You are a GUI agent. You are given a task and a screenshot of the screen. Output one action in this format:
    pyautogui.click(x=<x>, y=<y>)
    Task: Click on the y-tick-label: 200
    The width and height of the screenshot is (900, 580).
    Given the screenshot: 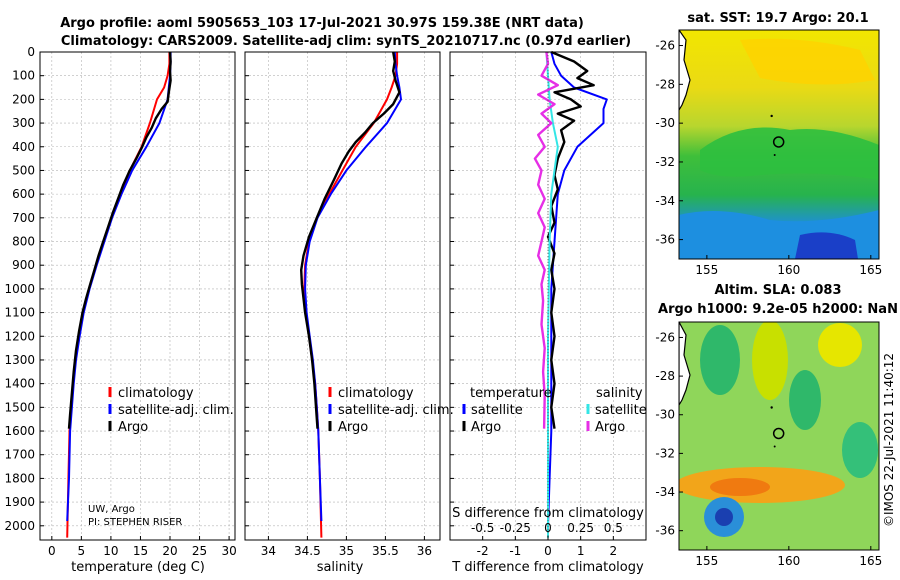 What is the action you would take?
    pyautogui.click(x=23, y=99)
    